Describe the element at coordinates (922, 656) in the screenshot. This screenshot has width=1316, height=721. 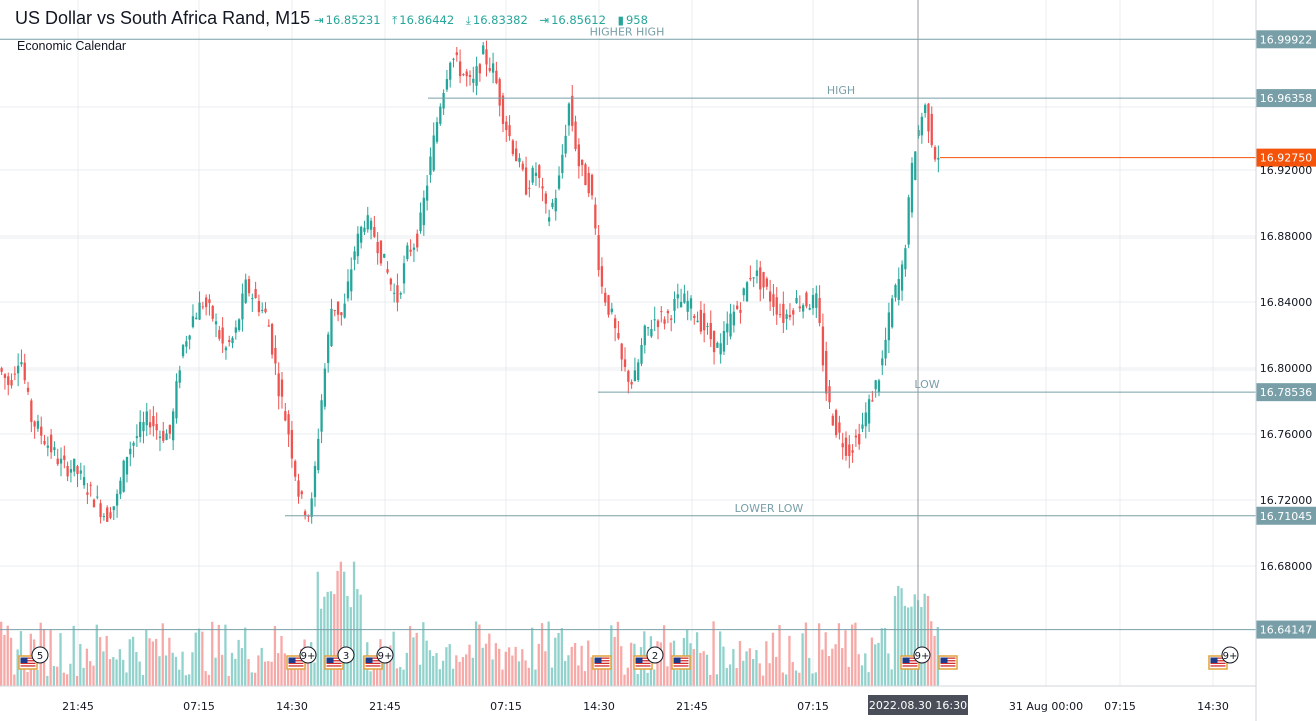
I see `event-count-text: 9+` at that location.